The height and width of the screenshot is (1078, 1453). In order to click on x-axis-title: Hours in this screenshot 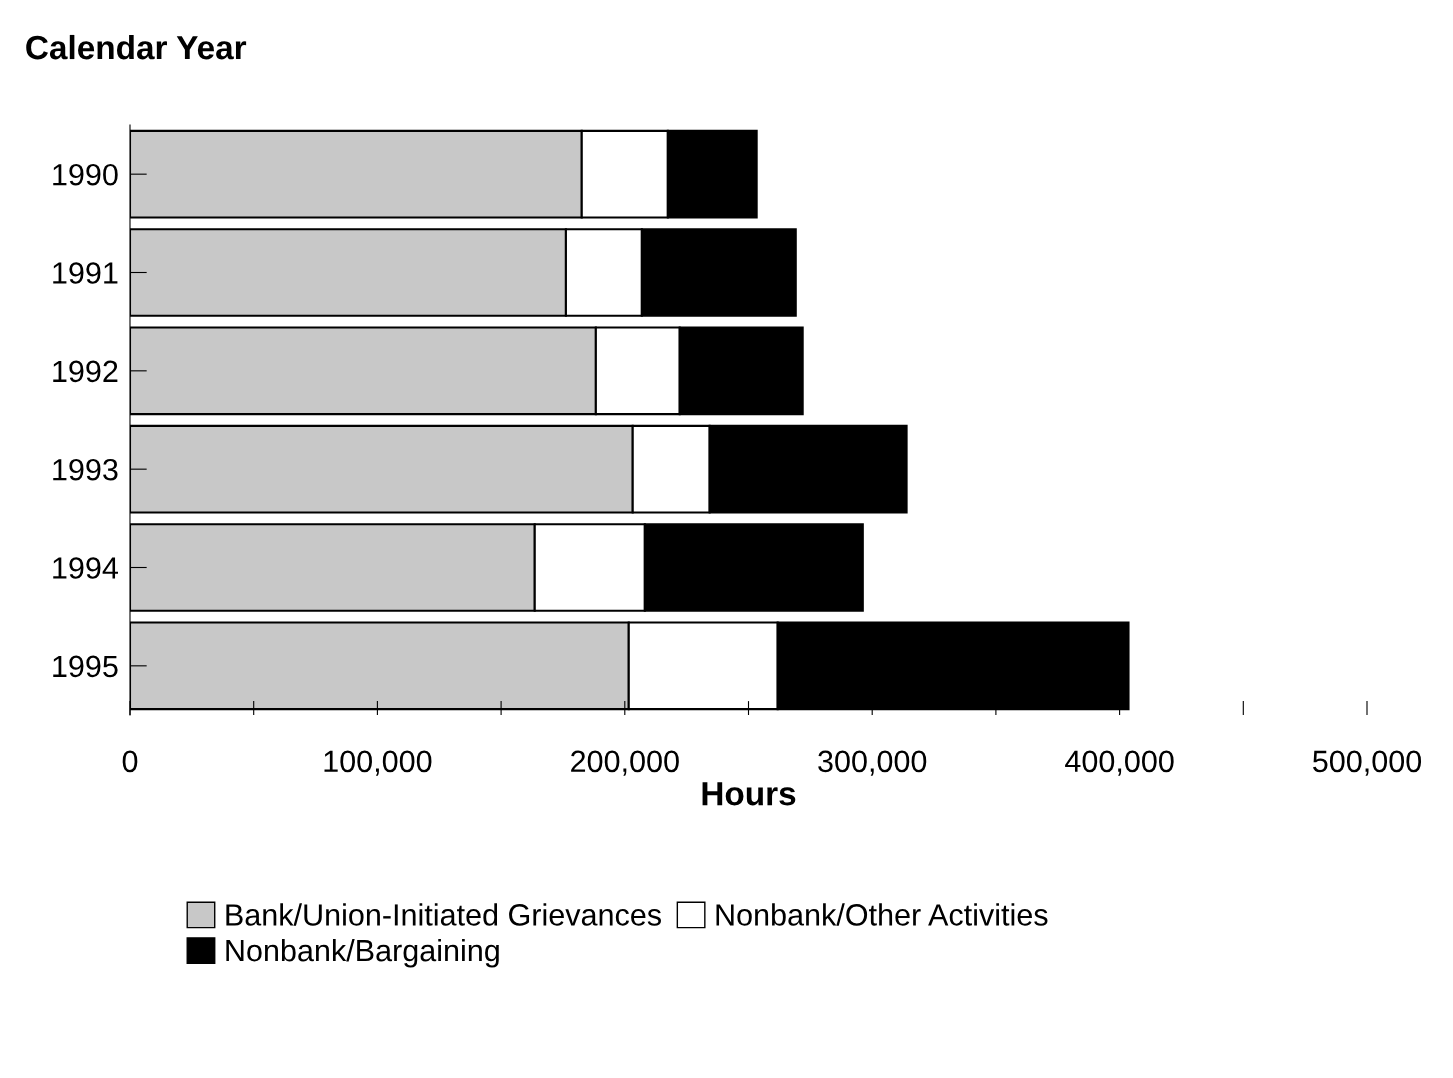, I will do `click(749, 794)`.